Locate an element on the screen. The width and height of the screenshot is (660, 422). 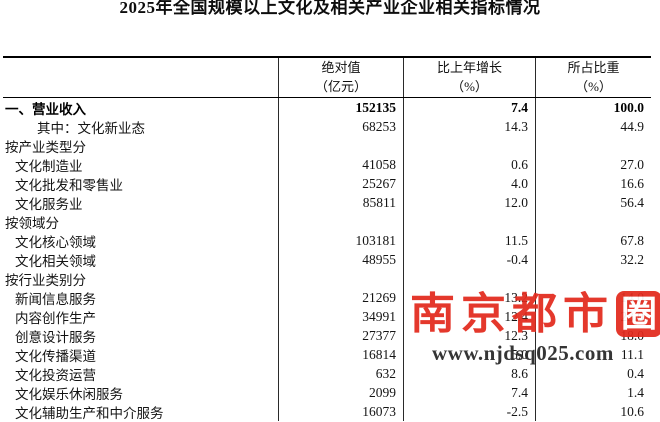
table-row: 一、营业收入 152135 7.4 100.0 is located at coordinates (327, 107).